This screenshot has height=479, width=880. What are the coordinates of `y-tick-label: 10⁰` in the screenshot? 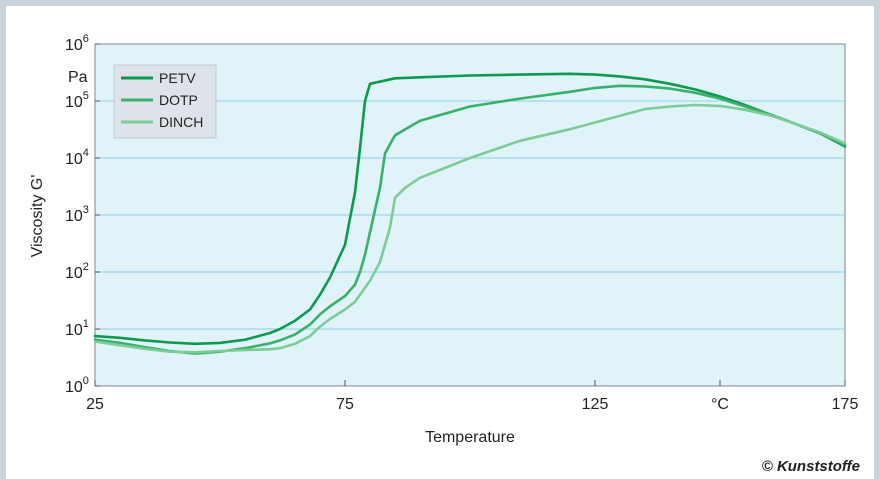 It's located at (77, 385).